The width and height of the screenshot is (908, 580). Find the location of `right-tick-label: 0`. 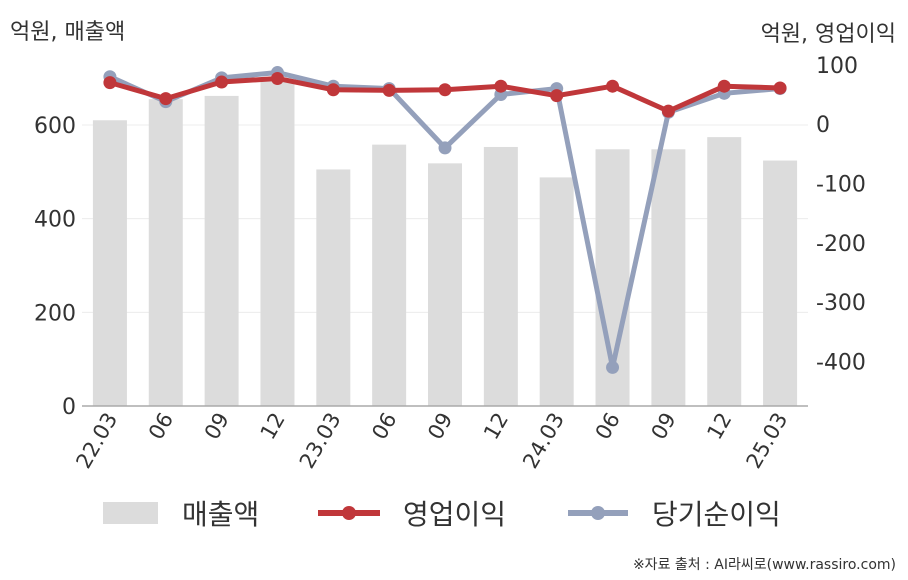

right-tick-label: 0 is located at coordinates (823, 125).